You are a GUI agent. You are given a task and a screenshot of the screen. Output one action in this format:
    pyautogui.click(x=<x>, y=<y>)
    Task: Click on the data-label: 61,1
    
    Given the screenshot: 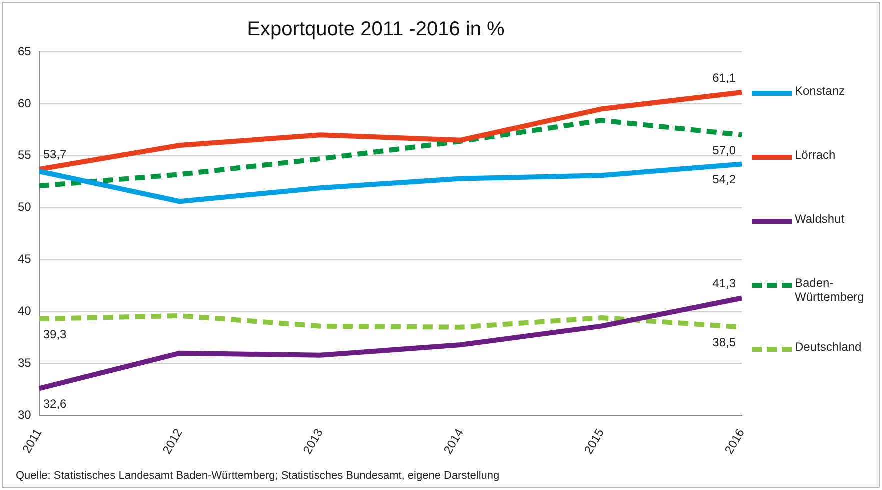 What is the action you would take?
    pyautogui.click(x=724, y=77)
    